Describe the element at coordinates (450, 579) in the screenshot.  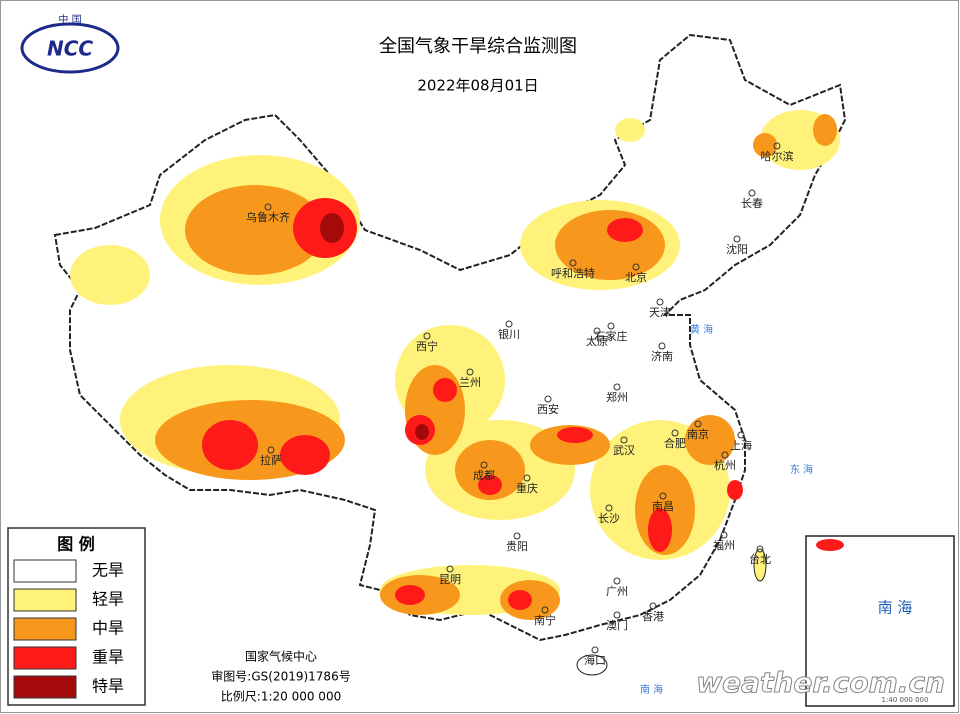
I see `city-label: 昆明` at that location.